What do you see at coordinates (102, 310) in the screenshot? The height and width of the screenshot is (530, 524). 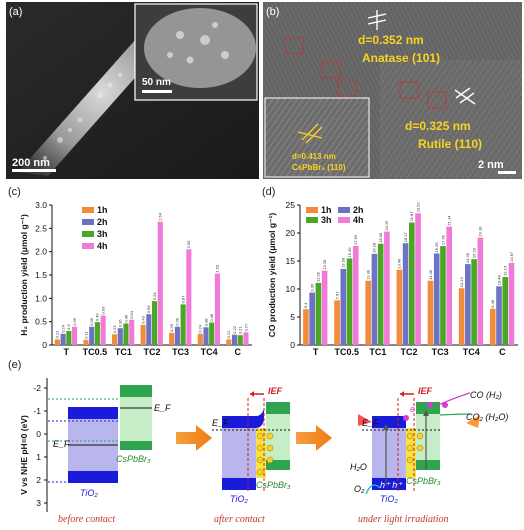 I see `bar-value-label: 0.63` at bounding box center [102, 310].